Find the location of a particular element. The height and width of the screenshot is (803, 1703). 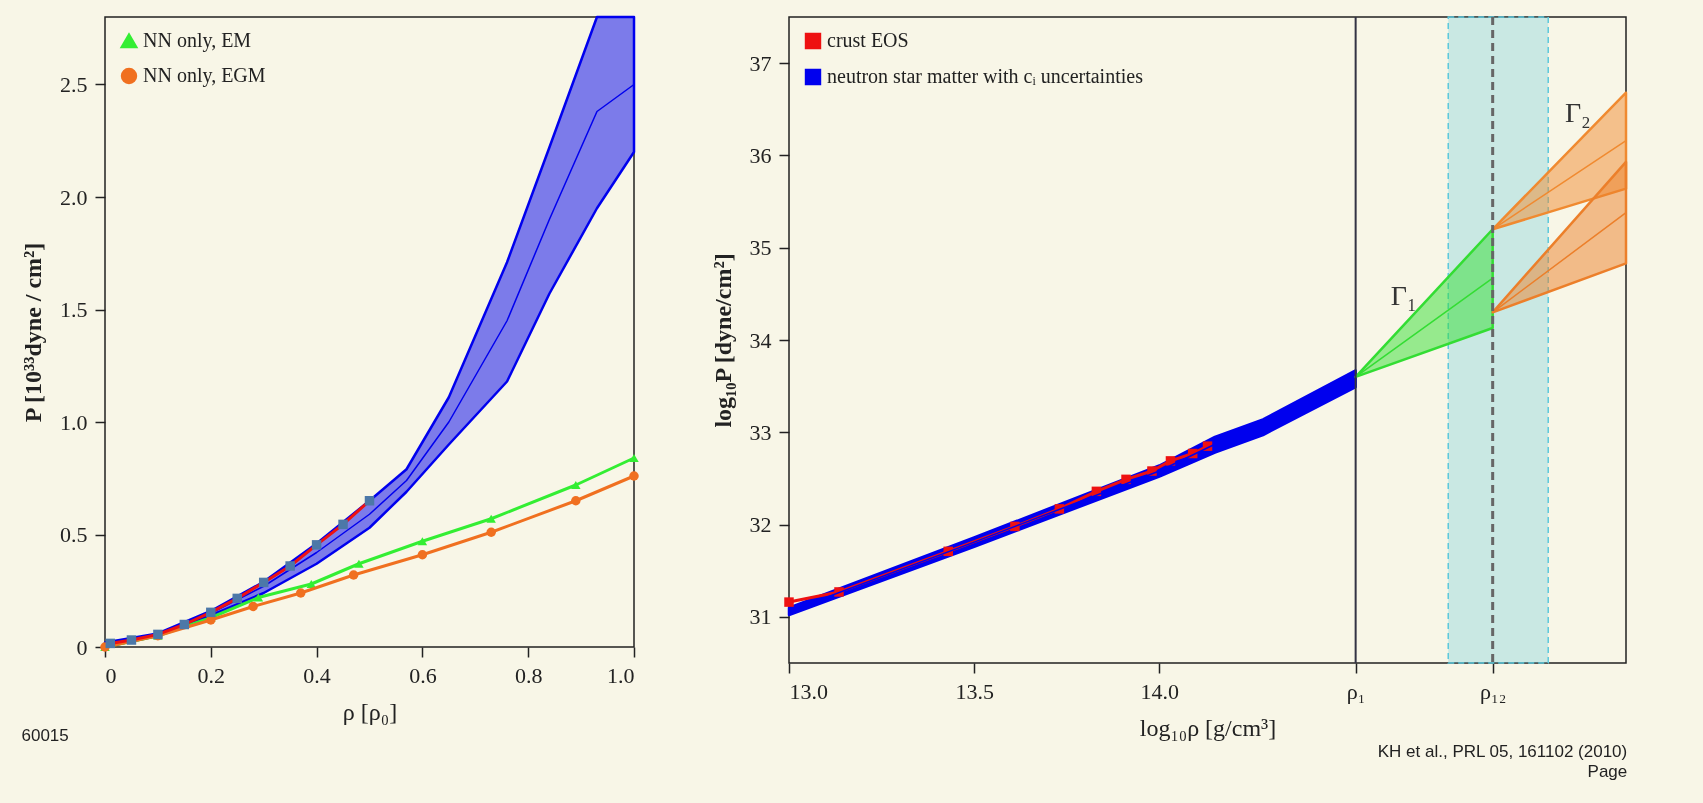

x-tick-label: 13.0 is located at coordinates (808, 691).